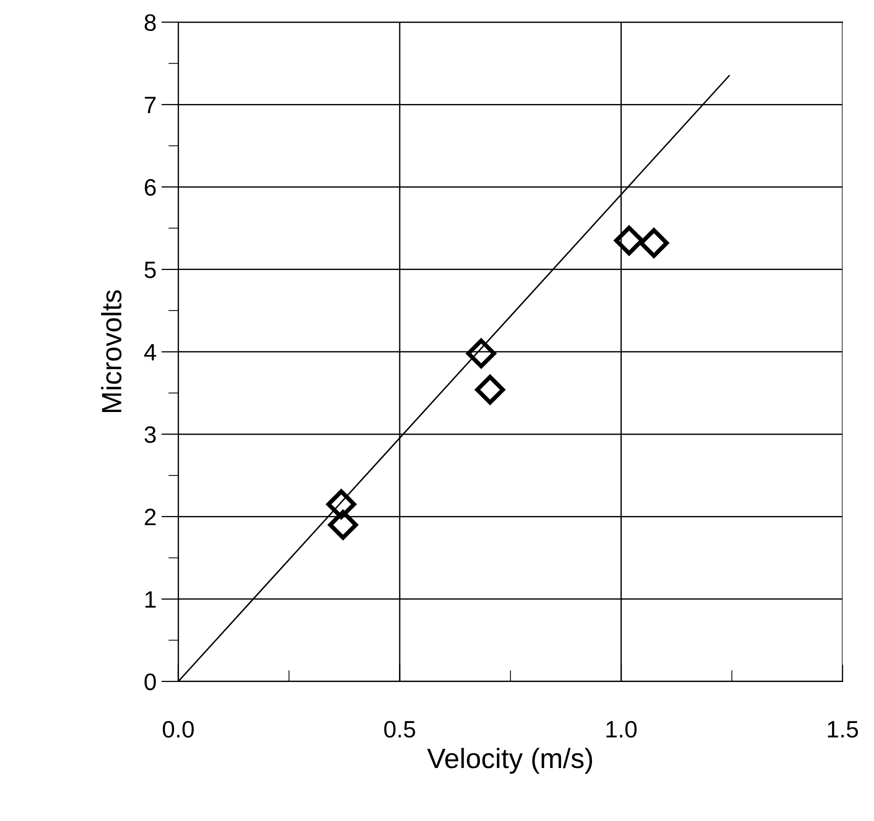 This screenshot has width=874, height=821. I want to click on y-tick-label: 4, so click(150, 352).